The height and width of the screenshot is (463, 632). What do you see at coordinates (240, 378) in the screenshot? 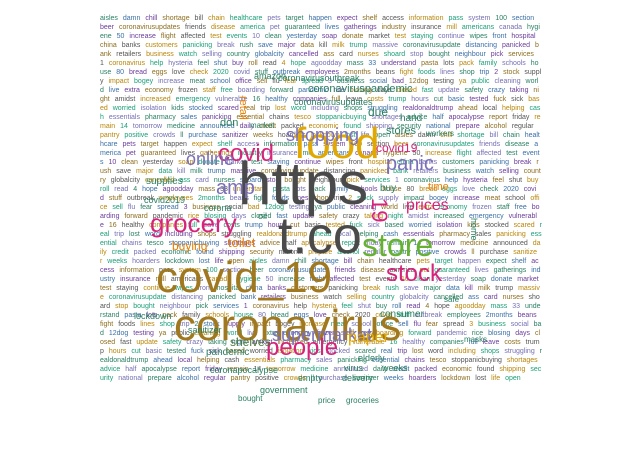
I see `filler-word: pantry` at bounding box center [240, 378].